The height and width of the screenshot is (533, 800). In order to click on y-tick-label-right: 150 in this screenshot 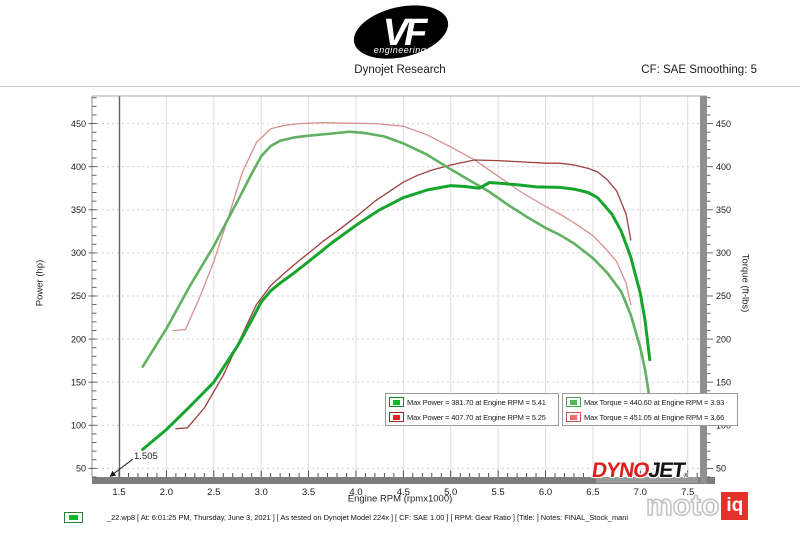, I will do `click(723, 382)`.